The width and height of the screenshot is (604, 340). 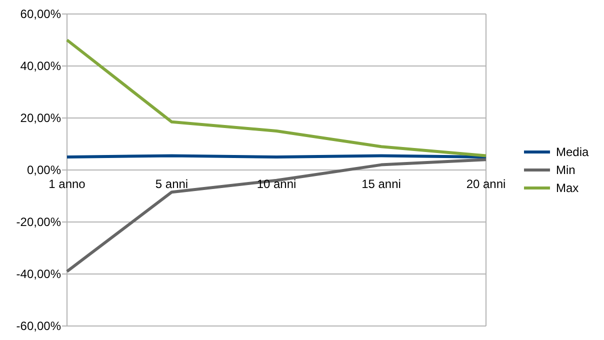 What do you see at coordinates (567, 188) in the screenshot?
I see `legend-label: Max` at bounding box center [567, 188].